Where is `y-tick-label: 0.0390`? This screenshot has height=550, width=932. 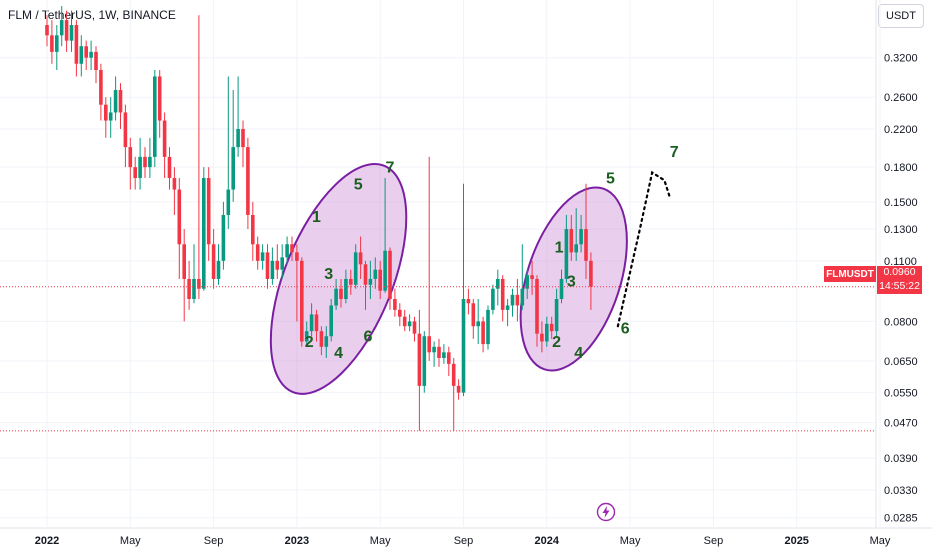 y-tick-label: 0.0390 is located at coordinates (901, 459).